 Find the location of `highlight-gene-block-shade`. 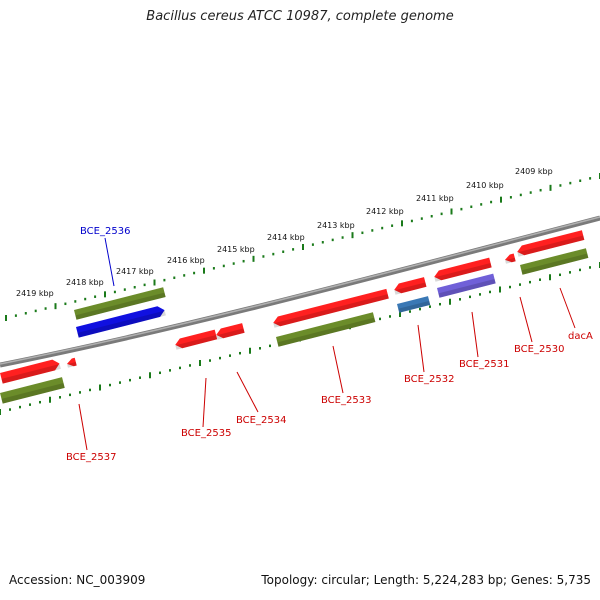

highlight-gene-block-shade is located at coordinates (121, 324).